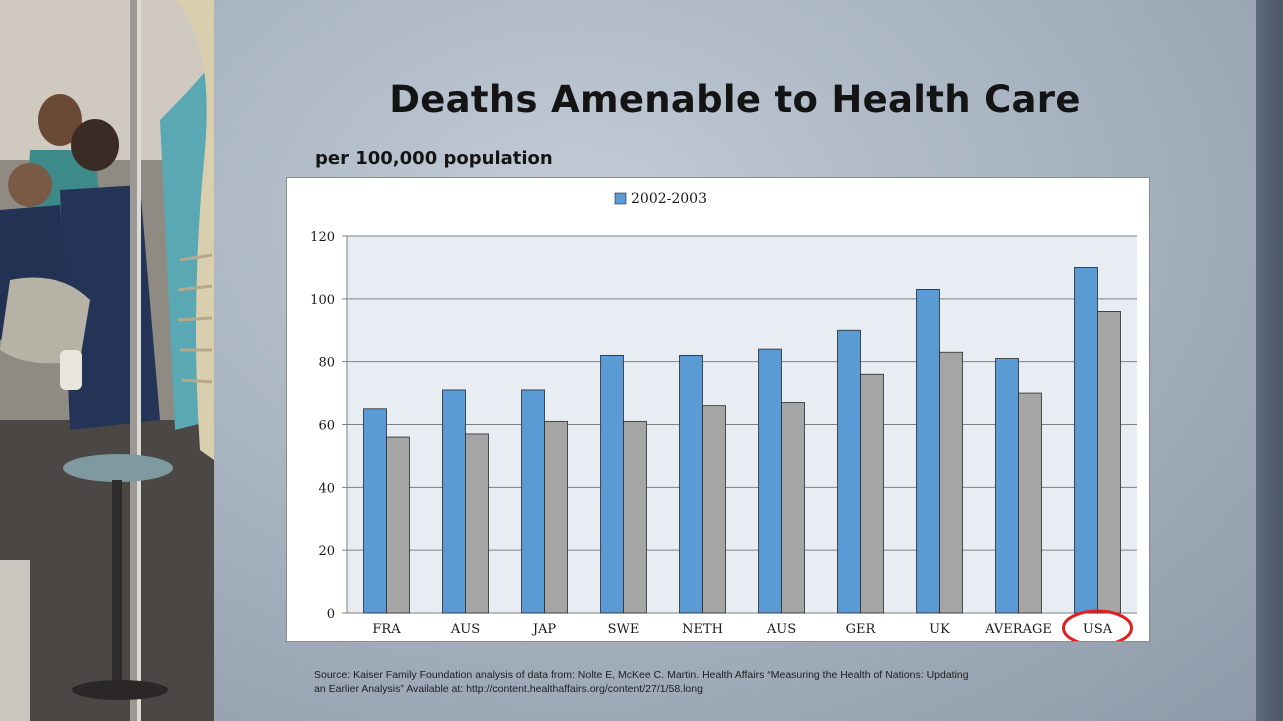  I want to click on x-tick-label: JAP, so click(544, 629).